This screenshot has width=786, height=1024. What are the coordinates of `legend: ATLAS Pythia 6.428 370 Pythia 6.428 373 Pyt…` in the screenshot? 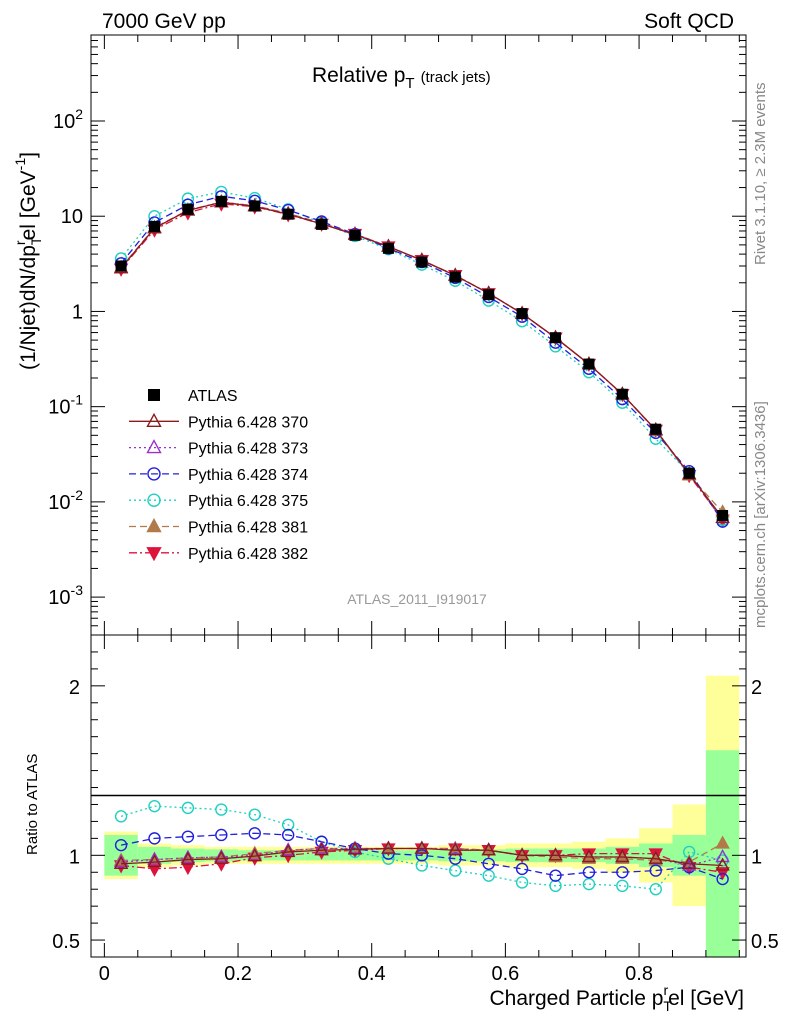 It's located at (218, 475).